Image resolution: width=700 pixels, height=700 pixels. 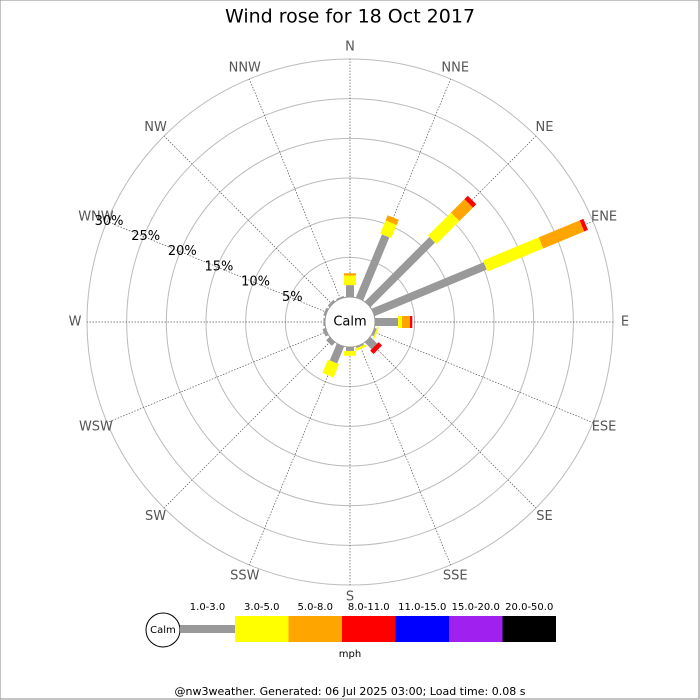 I want to click on direction-label: NW, so click(x=155, y=127).